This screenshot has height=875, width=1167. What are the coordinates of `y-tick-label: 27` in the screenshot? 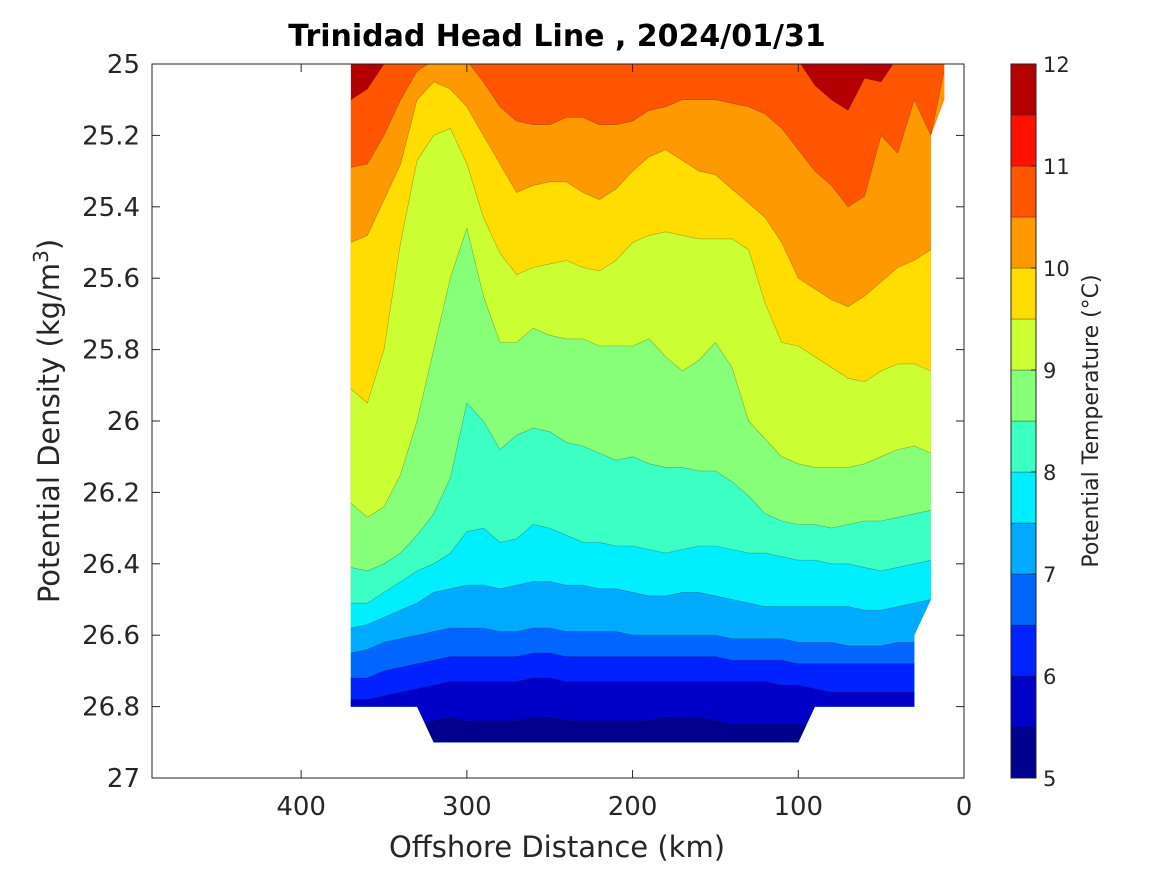 It's located at (123, 779).